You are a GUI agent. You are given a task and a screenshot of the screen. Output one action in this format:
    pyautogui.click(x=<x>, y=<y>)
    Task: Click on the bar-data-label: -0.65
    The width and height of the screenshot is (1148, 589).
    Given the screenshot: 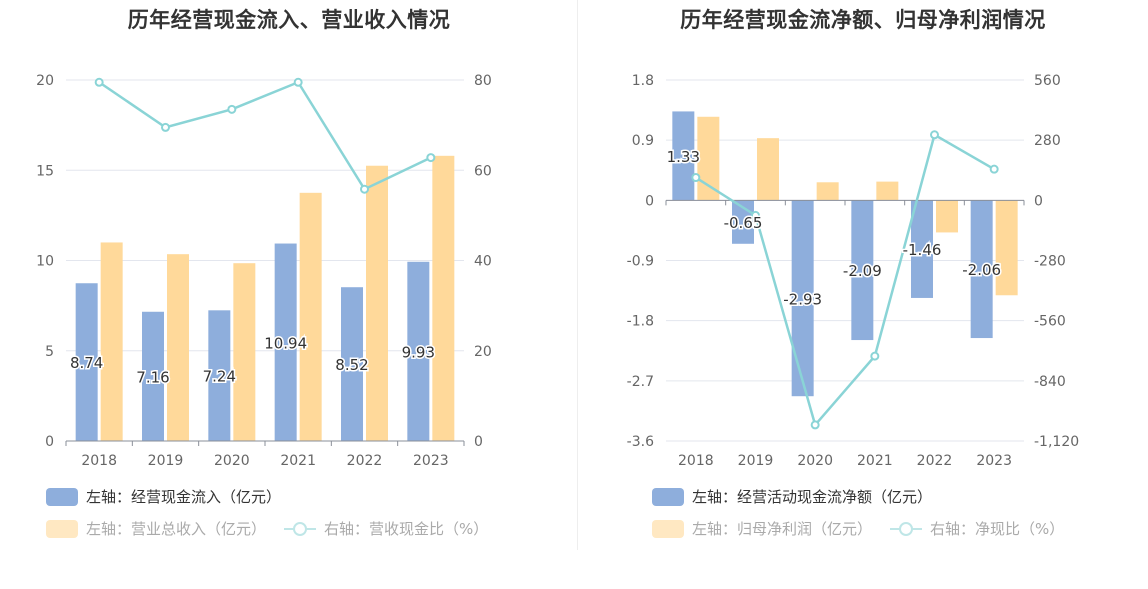 What is the action you would take?
    pyautogui.click(x=743, y=223)
    